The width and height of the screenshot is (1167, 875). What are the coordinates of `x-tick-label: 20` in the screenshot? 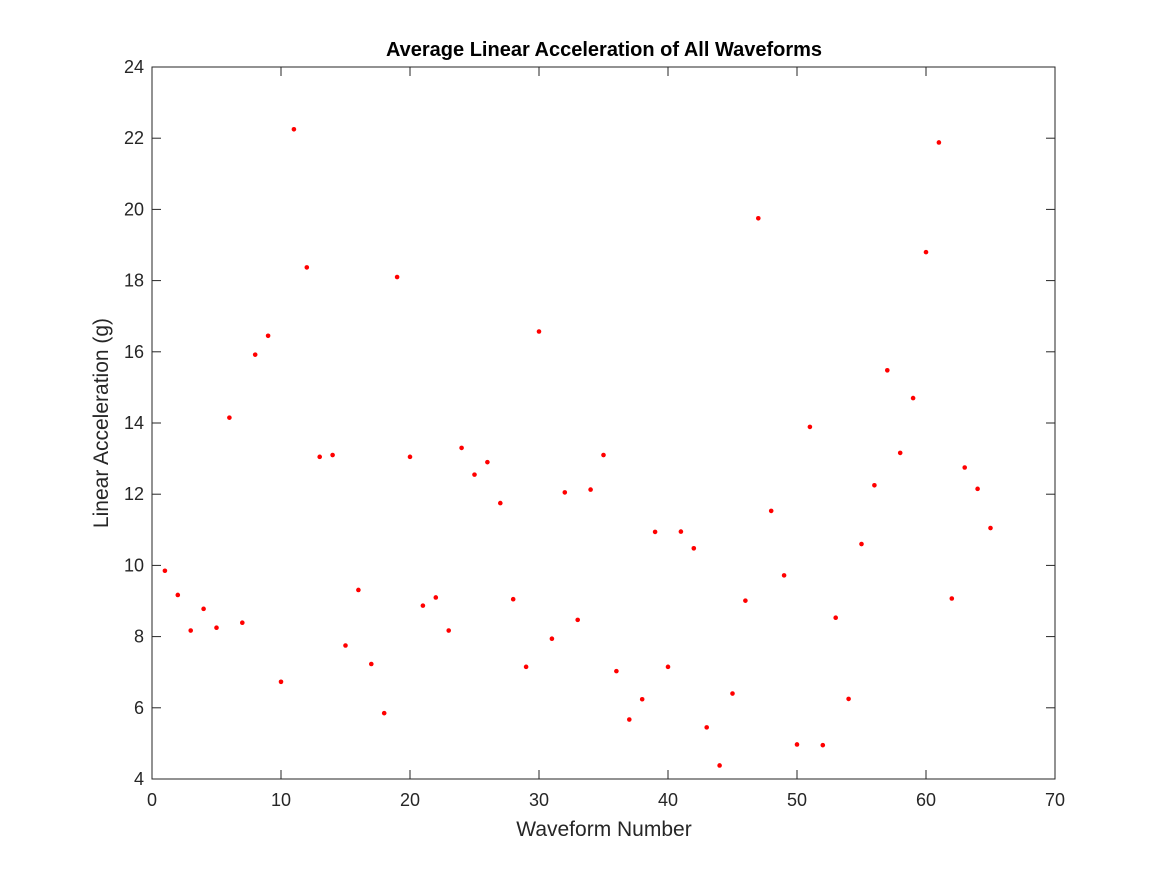 It's located at (410, 800).